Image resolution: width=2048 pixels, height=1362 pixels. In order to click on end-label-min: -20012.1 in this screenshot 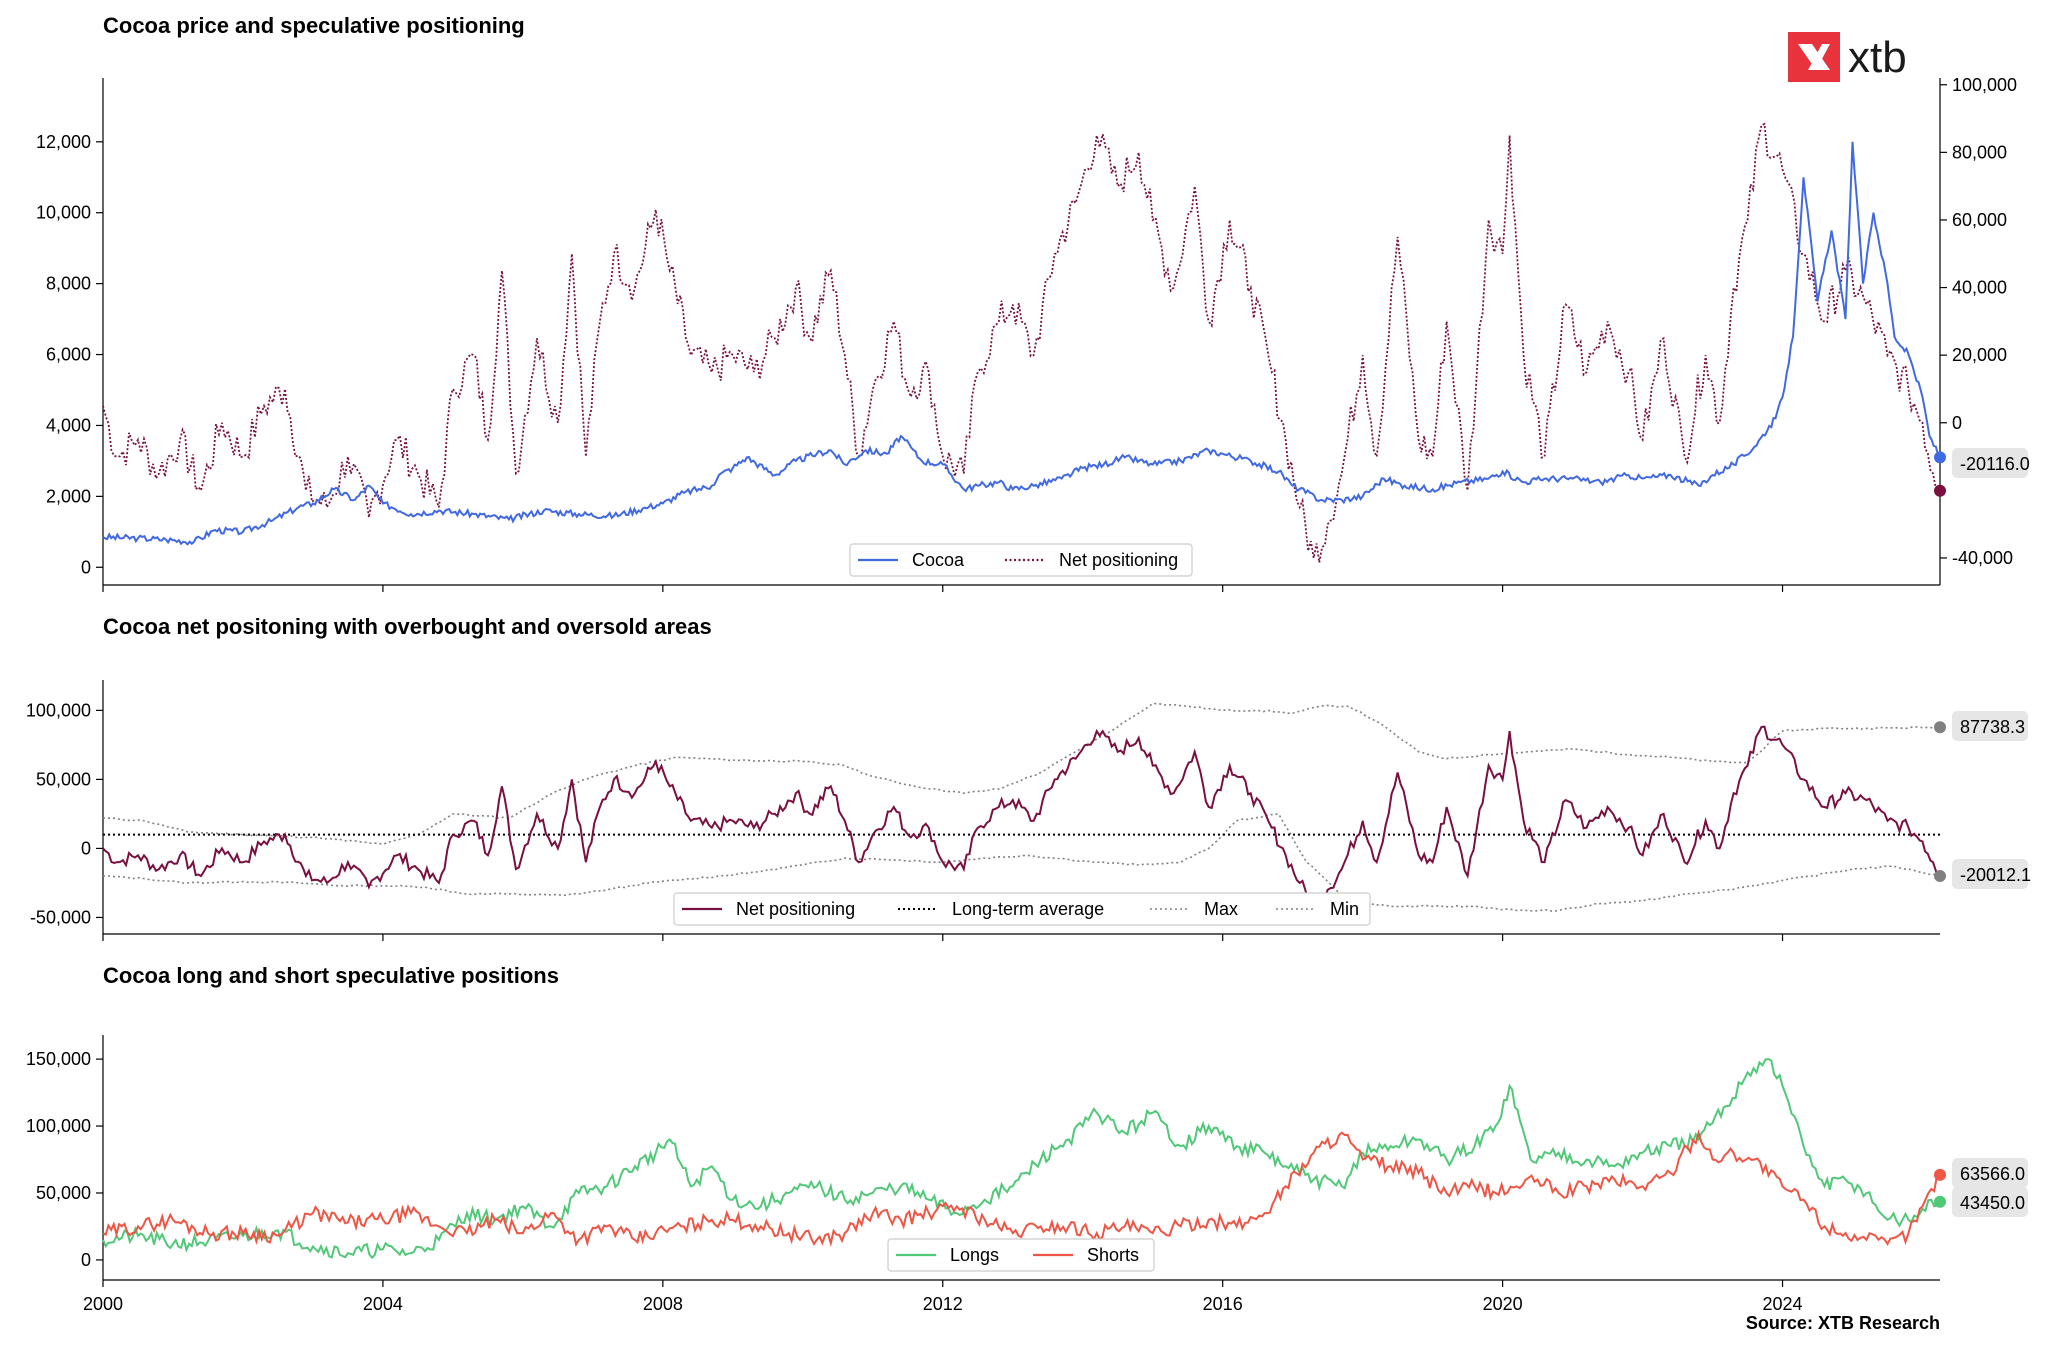, I will do `click(1995, 875)`.